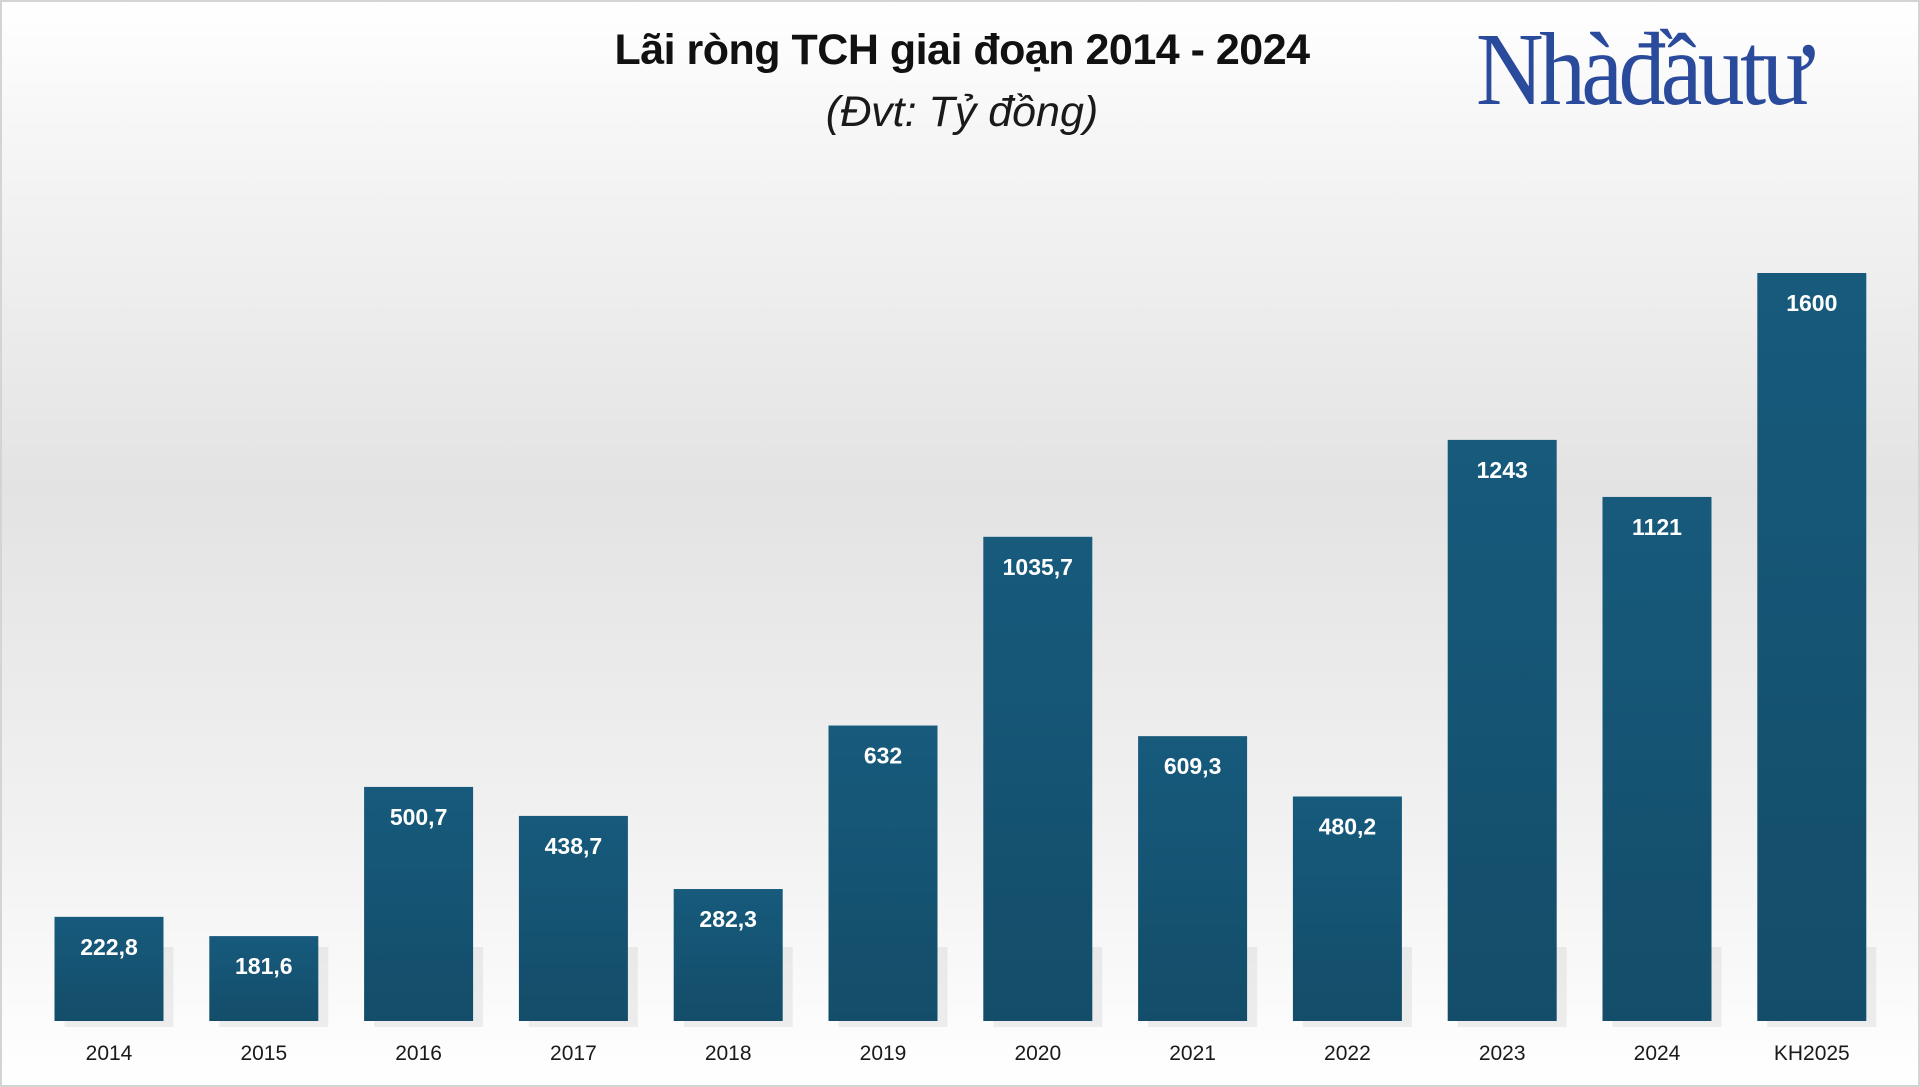 This screenshot has height=1087, width=1920. I want to click on x-tick-2020: 2020, so click(1037, 1053).